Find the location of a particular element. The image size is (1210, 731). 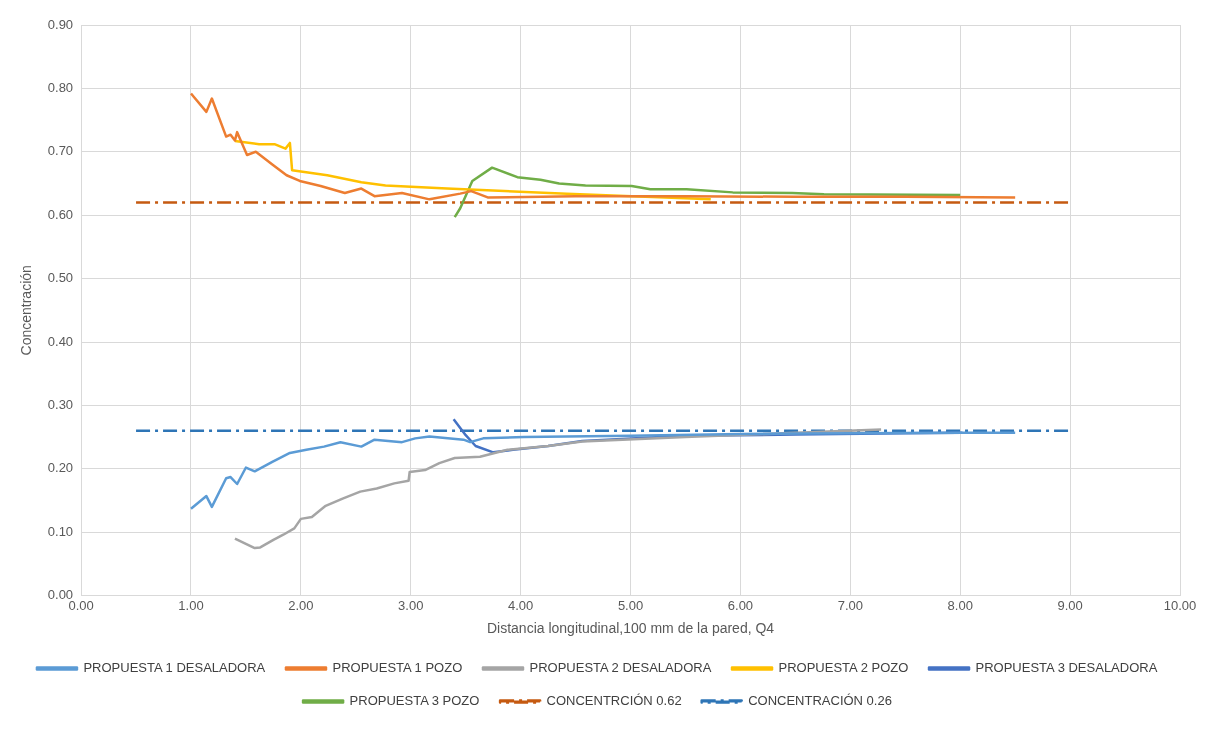

x-tick-label: 3.00 is located at coordinates (411, 605).